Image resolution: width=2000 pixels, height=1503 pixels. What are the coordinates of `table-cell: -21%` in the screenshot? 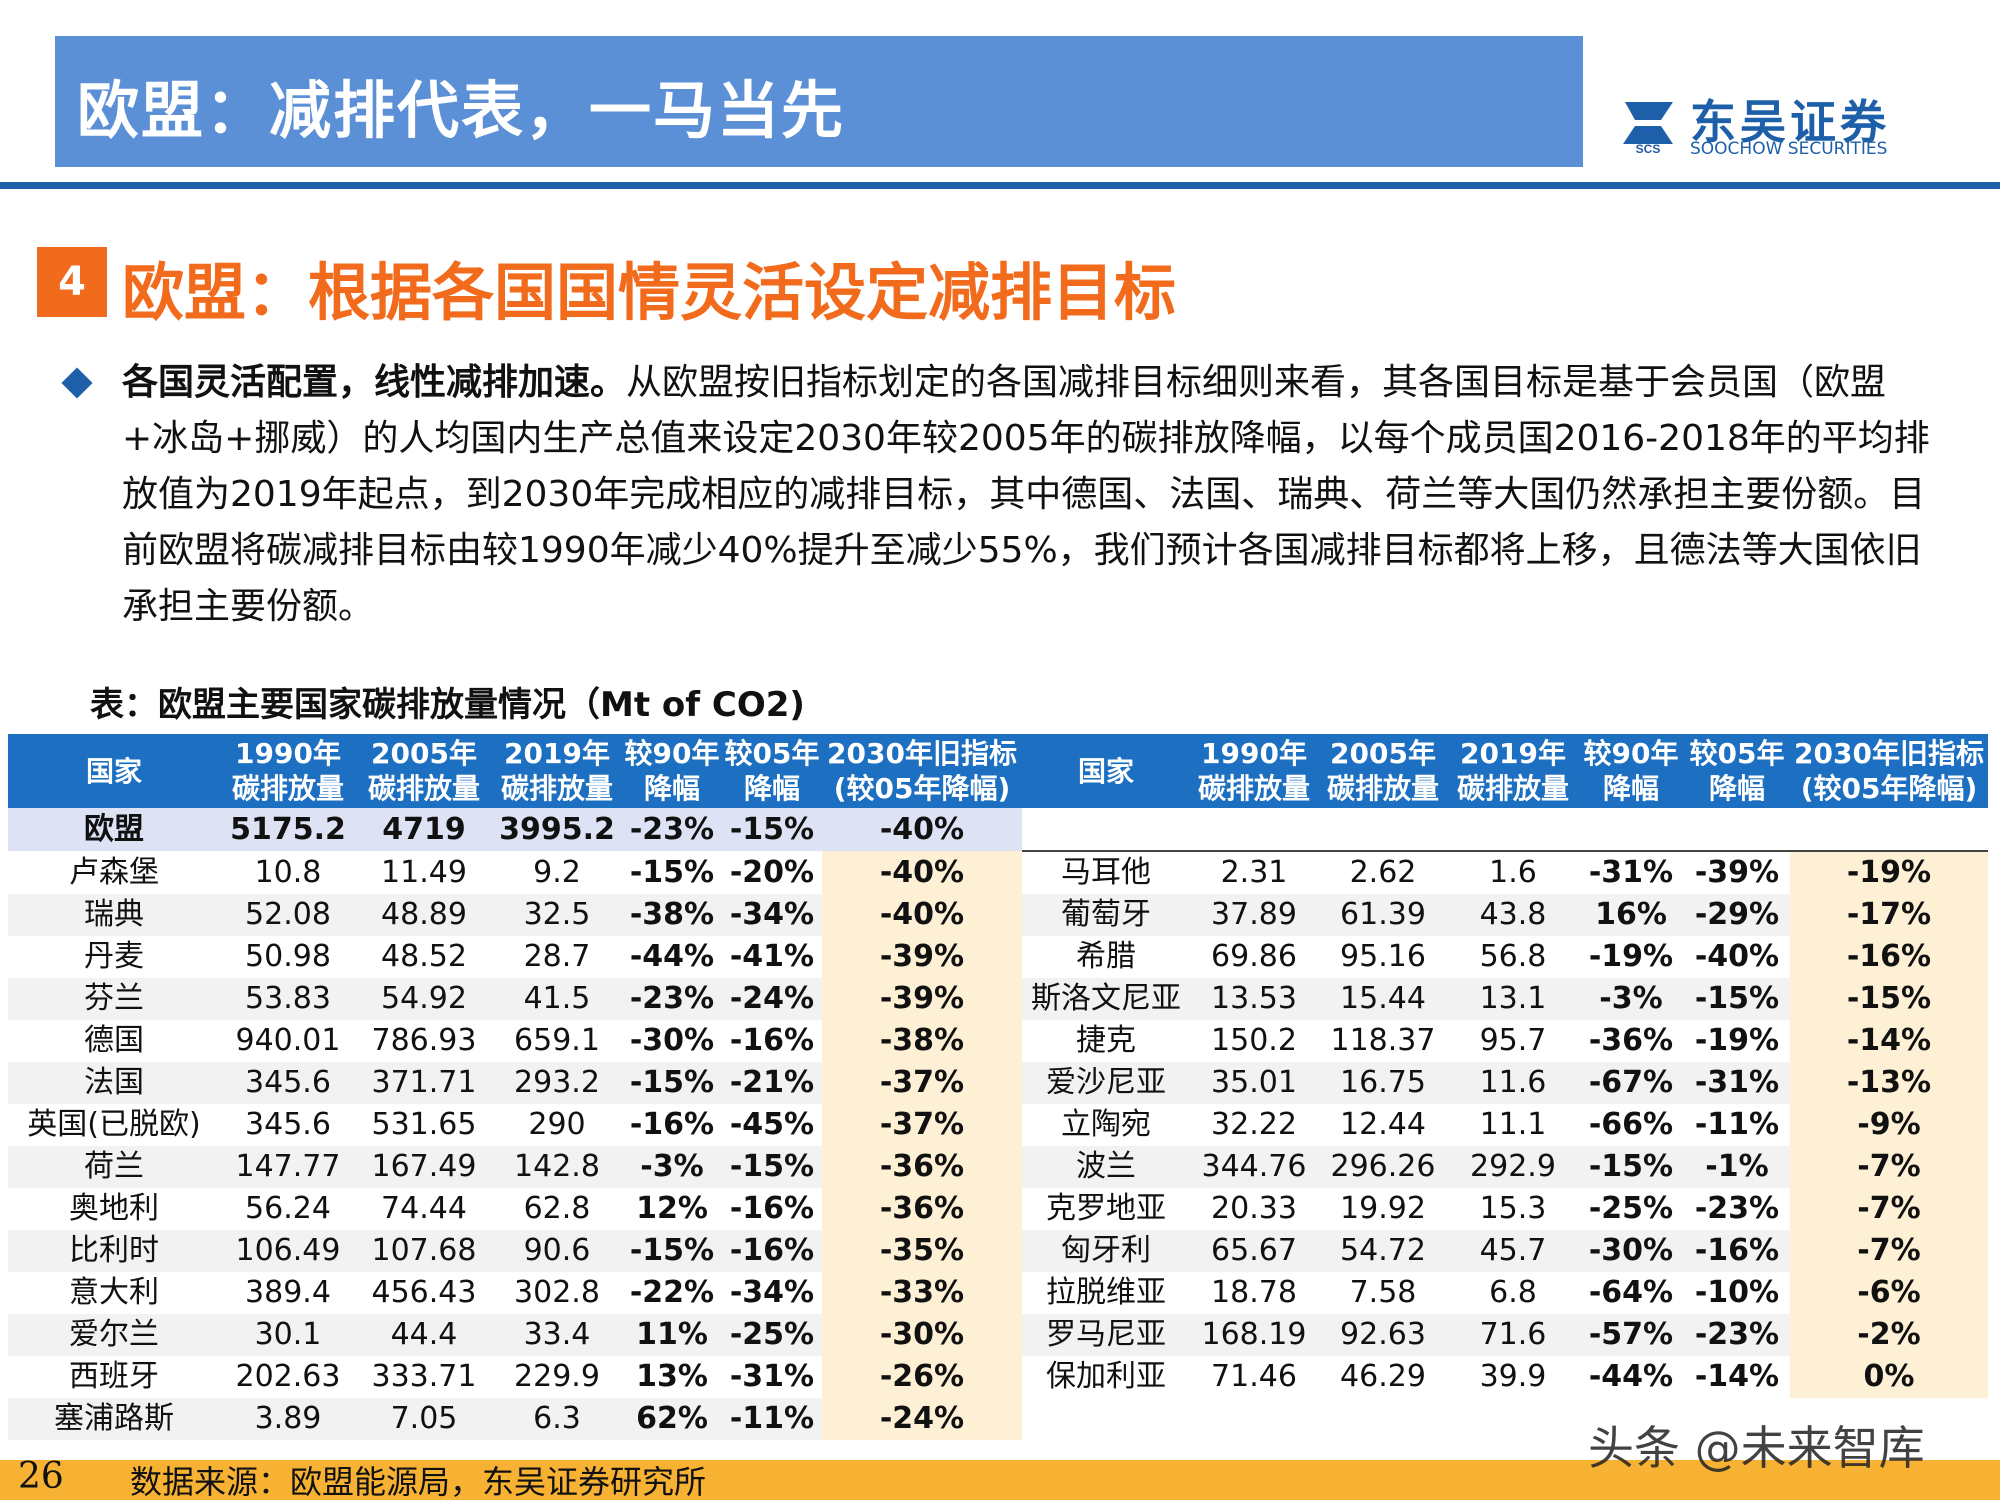 It's located at (772, 1083).